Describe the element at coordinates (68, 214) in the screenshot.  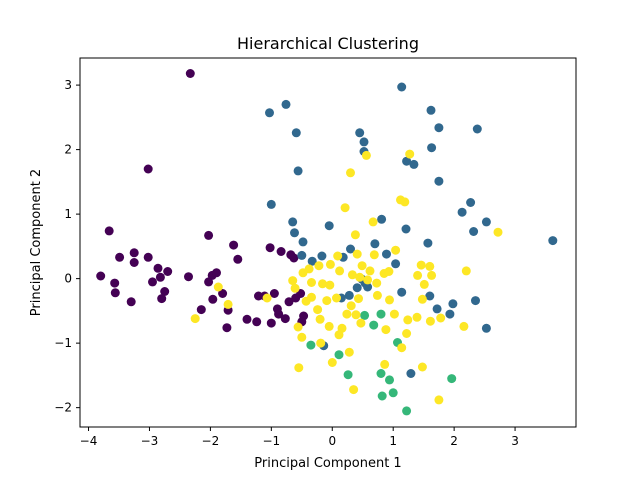
I see `y-tick-label: 1` at that location.